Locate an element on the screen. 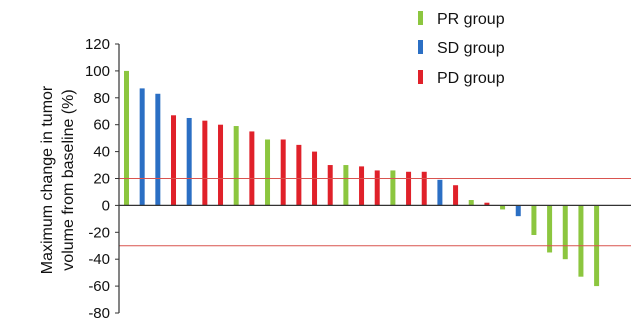  y-tick-label: -20 is located at coordinates (99, 232).